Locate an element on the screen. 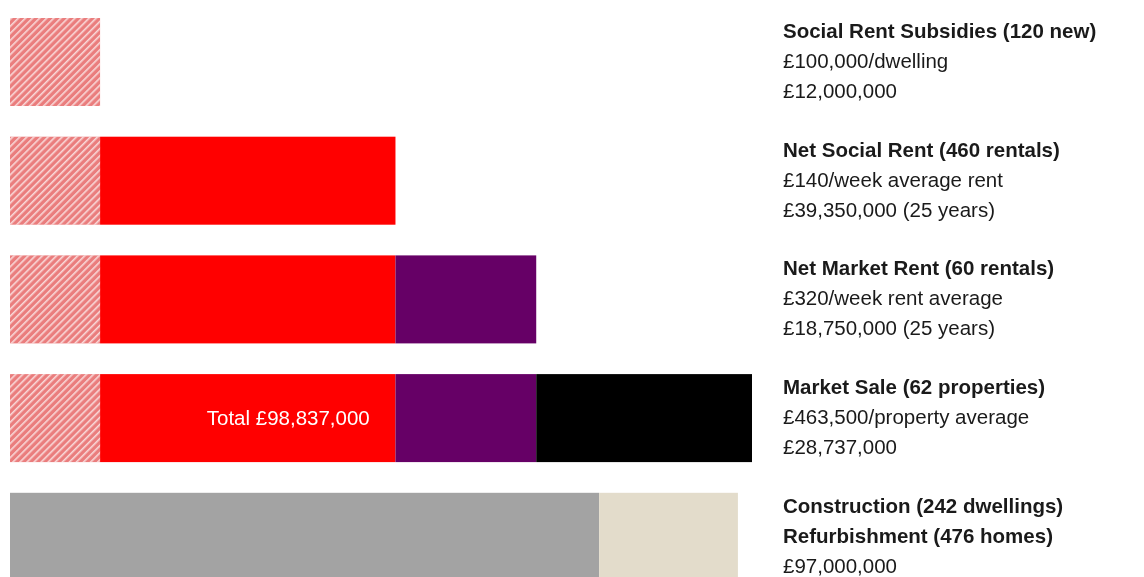 This screenshot has width=1144, height=577. text: £18,750,000 (25 years) is located at coordinates (889, 328).